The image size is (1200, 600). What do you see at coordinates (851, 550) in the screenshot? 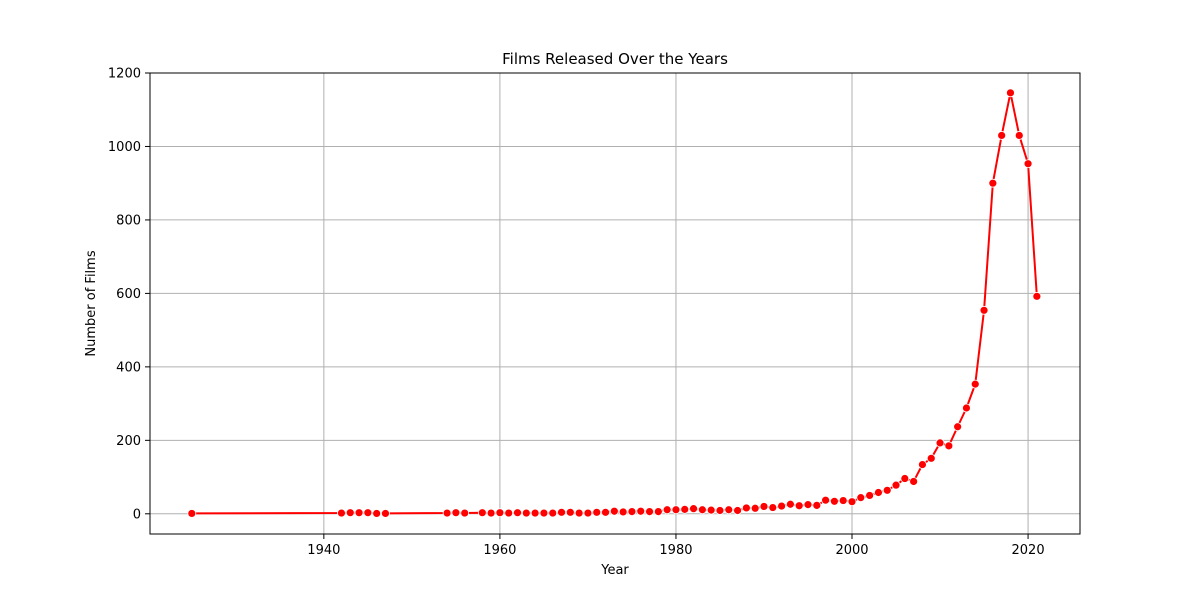
I see `x-tick-label: 2000` at bounding box center [851, 550].